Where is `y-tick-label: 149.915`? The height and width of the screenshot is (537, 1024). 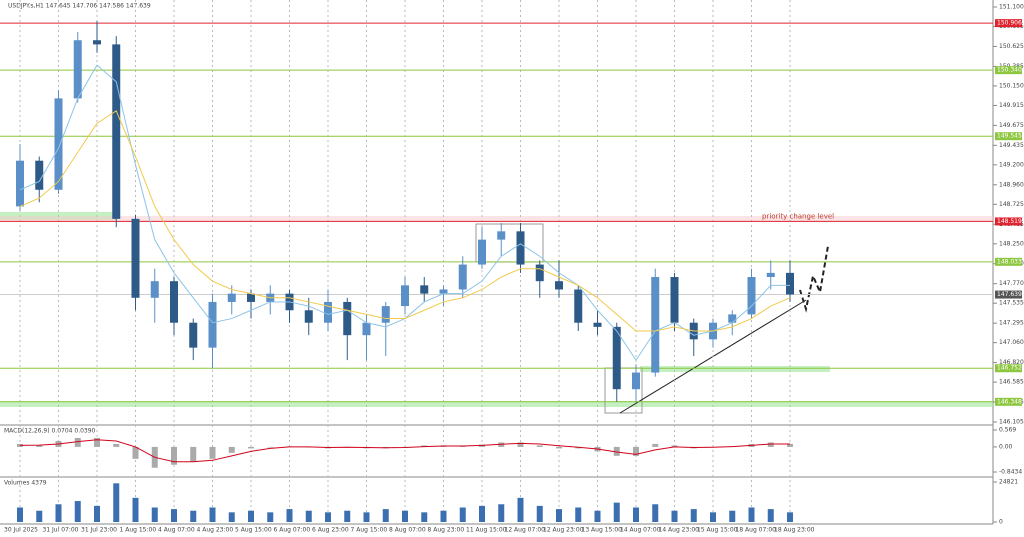
y-tick-label: 149.915 is located at coordinates (1011, 105).